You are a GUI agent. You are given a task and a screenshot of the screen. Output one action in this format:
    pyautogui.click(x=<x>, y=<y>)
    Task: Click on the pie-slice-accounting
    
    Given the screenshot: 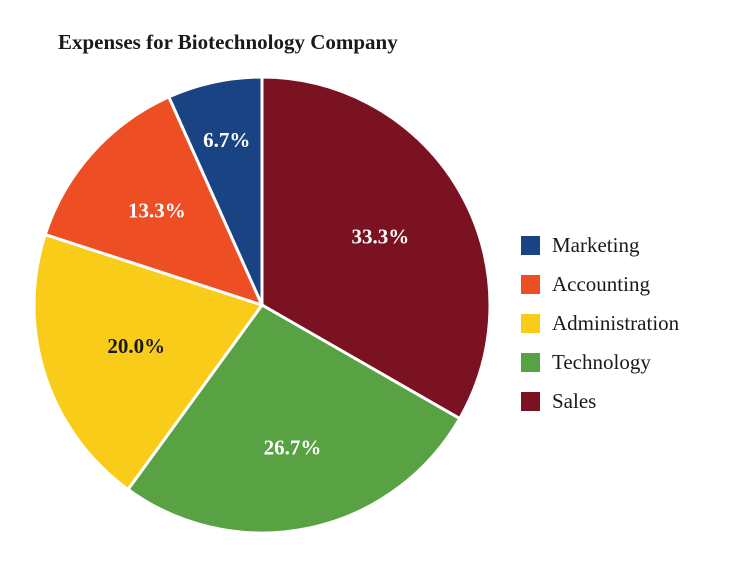 What is the action you would take?
    pyautogui.click(x=153, y=201)
    